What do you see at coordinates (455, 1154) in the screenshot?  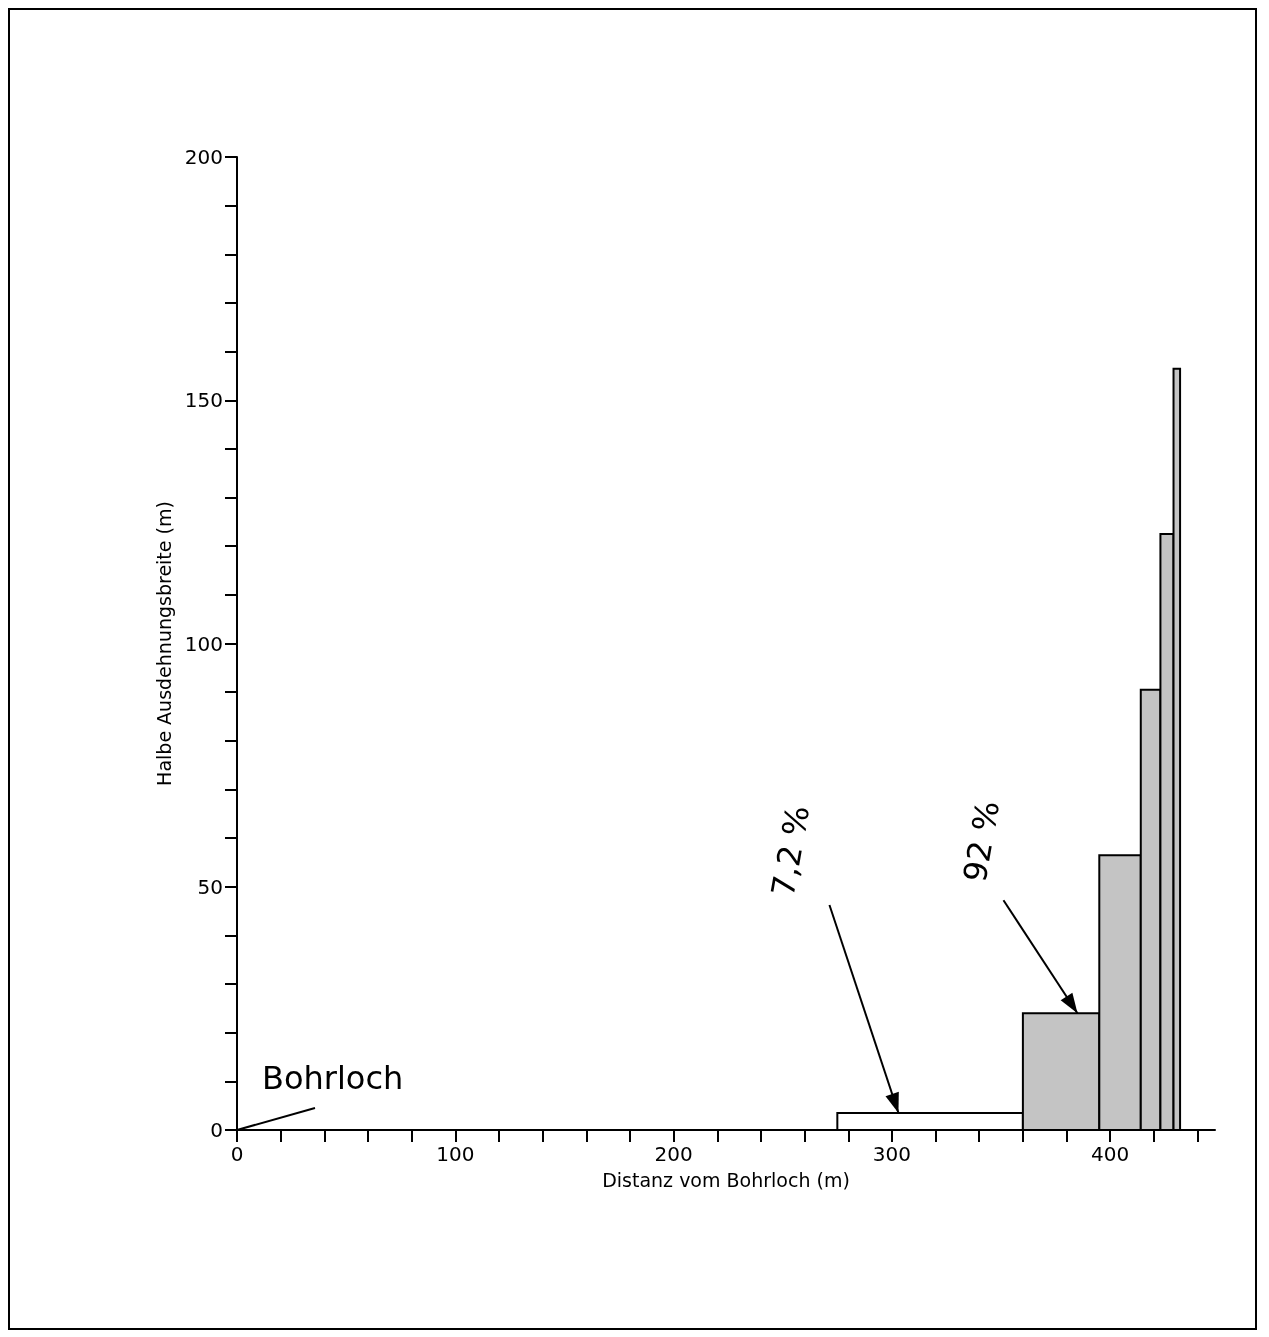 I see `x-tick-label: 100` at bounding box center [455, 1154].